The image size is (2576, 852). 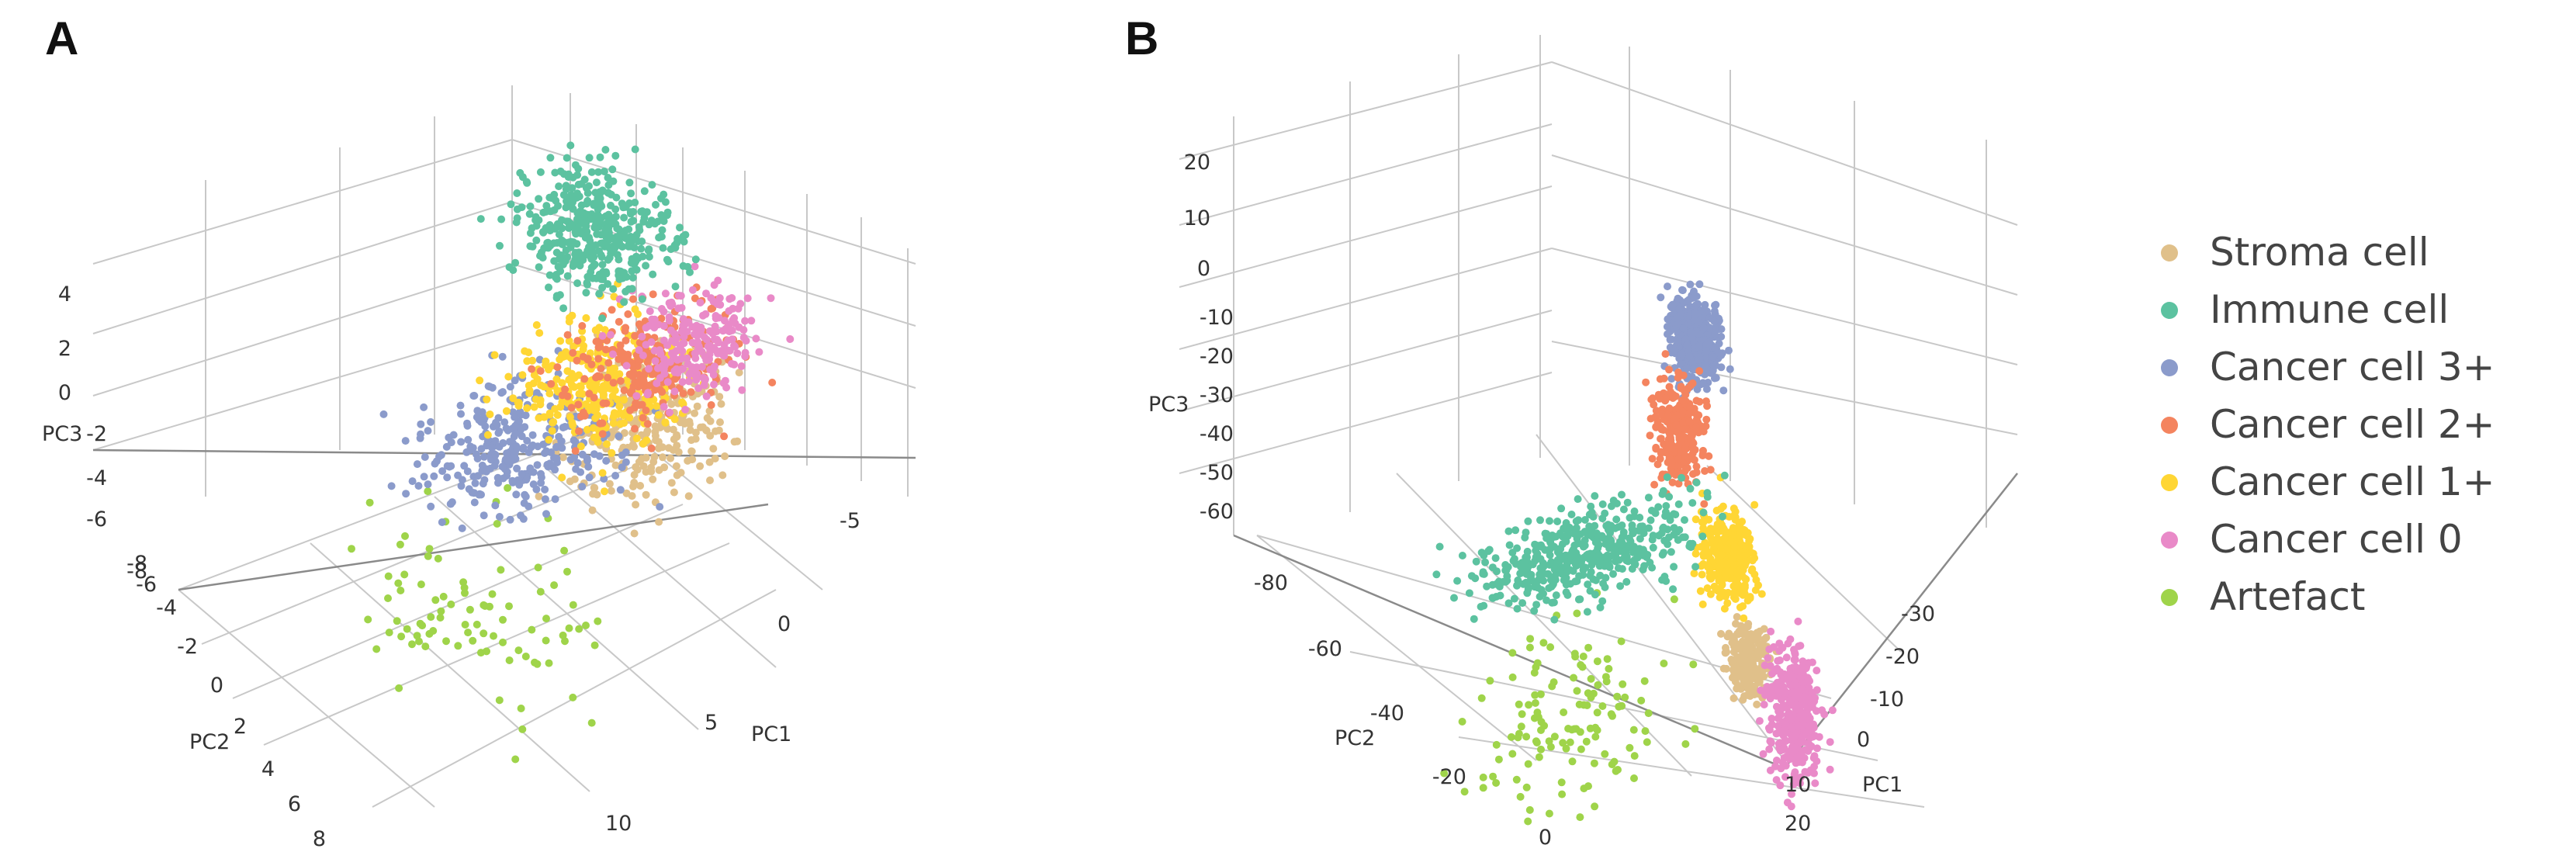 What do you see at coordinates (1217, 395) in the screenshot?
I see `b-z-tick: -30` at bounding box center [1217, 395].